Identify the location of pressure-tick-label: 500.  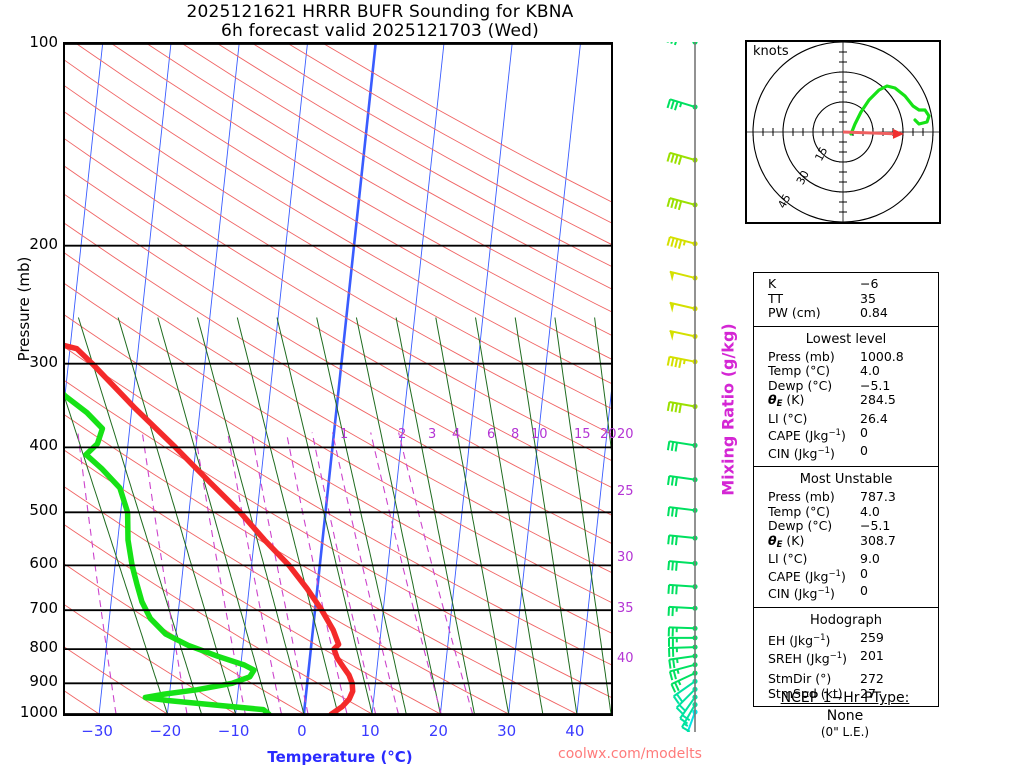
(43, 510).